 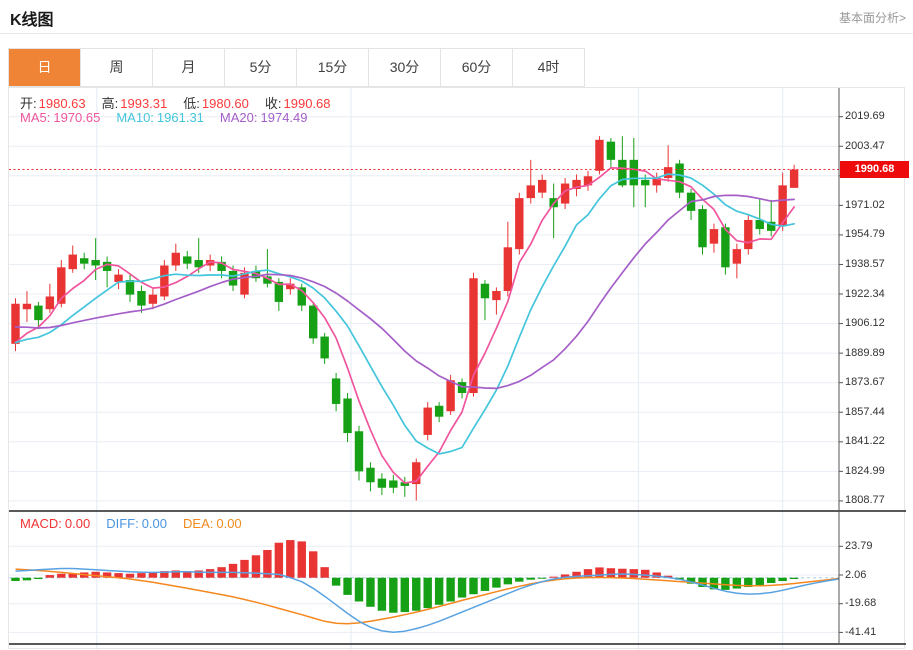 What do you see at coordinates (229, 523) in the screenshot?
I see `dea-value: 0.00` at bounding box center [229, 523].